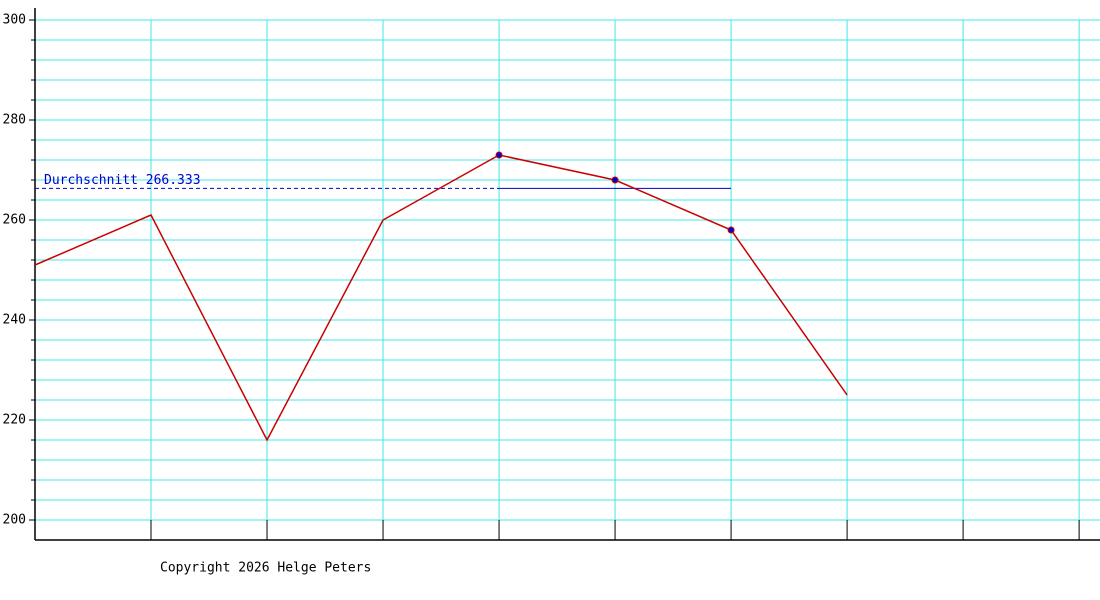 The image size is (1100, 600). I want to click on y-tick-label: 280, so click(14, 120).